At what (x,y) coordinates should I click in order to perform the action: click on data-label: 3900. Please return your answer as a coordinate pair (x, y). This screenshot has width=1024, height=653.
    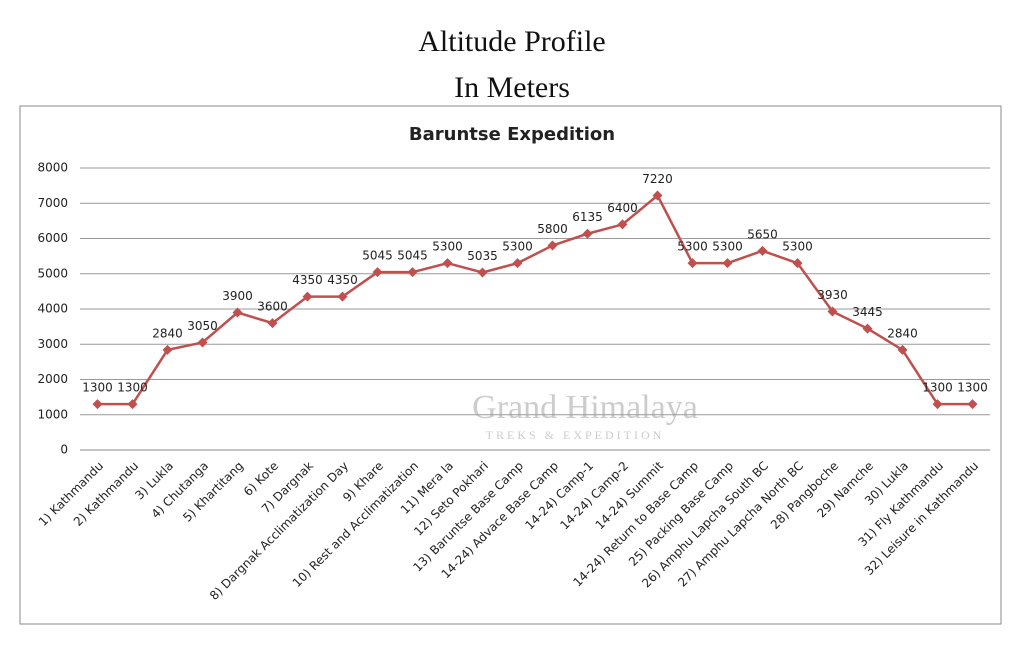
    Looking at the image, I should click on (237, 296).